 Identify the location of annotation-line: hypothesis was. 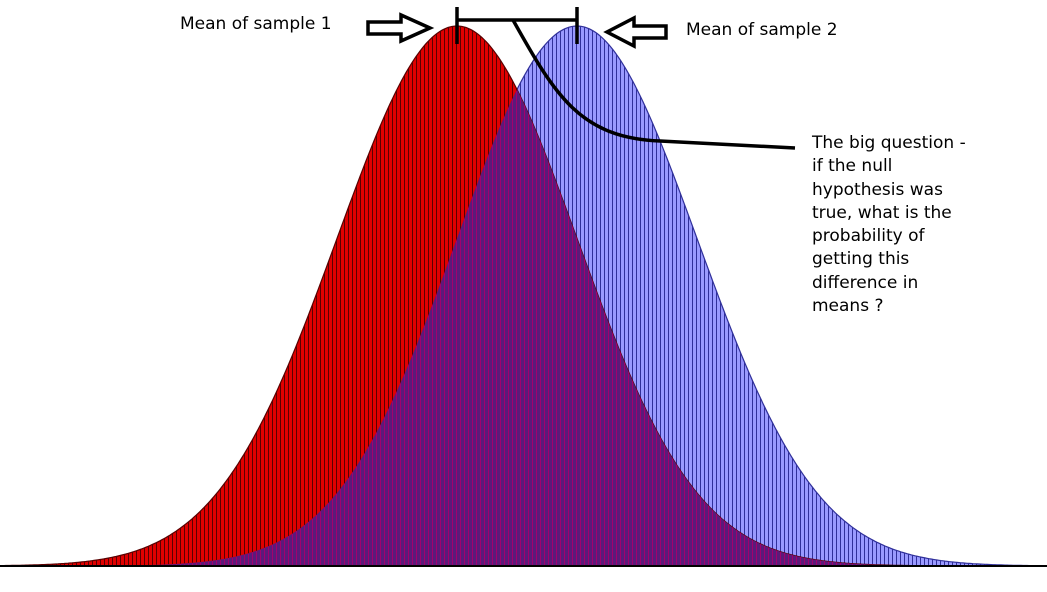
(877, 189).